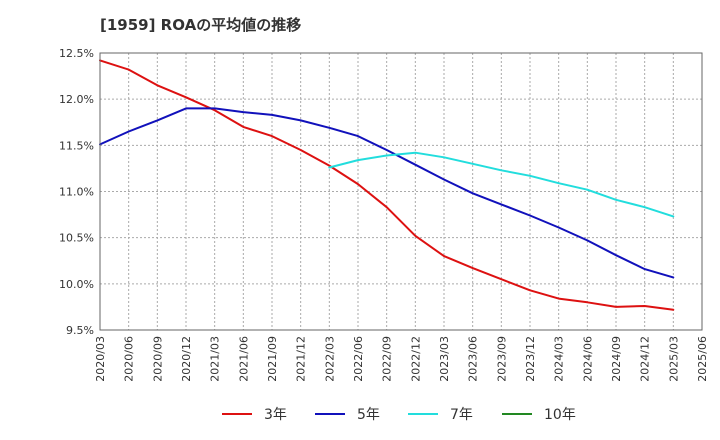 This screenshot has width=720, height=440. I want to click on x-tick-label: 2023/06, so click(473, 359).